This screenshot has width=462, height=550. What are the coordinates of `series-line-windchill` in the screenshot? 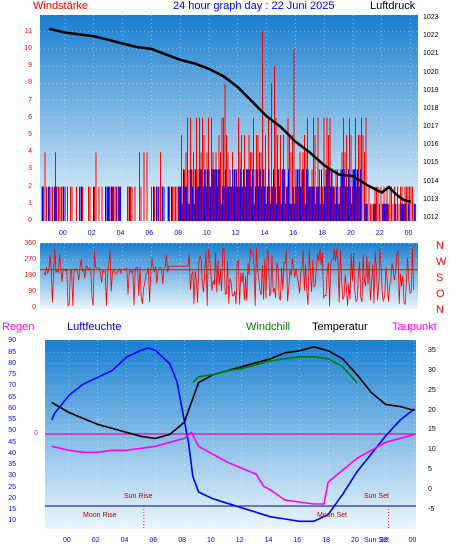 It's located at (275, 369).